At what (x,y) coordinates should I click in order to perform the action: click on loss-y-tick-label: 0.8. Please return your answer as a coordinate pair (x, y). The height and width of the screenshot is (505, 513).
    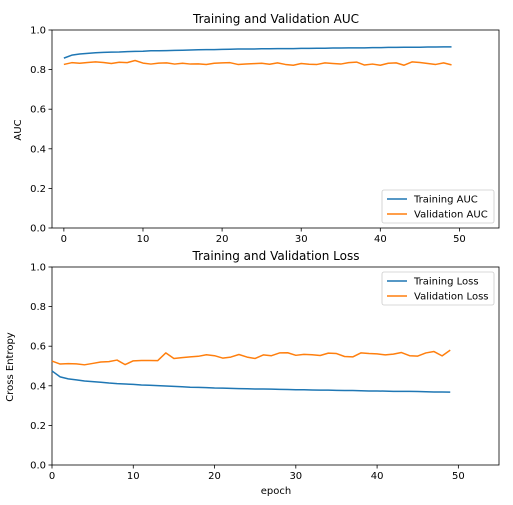
    Looking at the image, I should click on (38, 307).